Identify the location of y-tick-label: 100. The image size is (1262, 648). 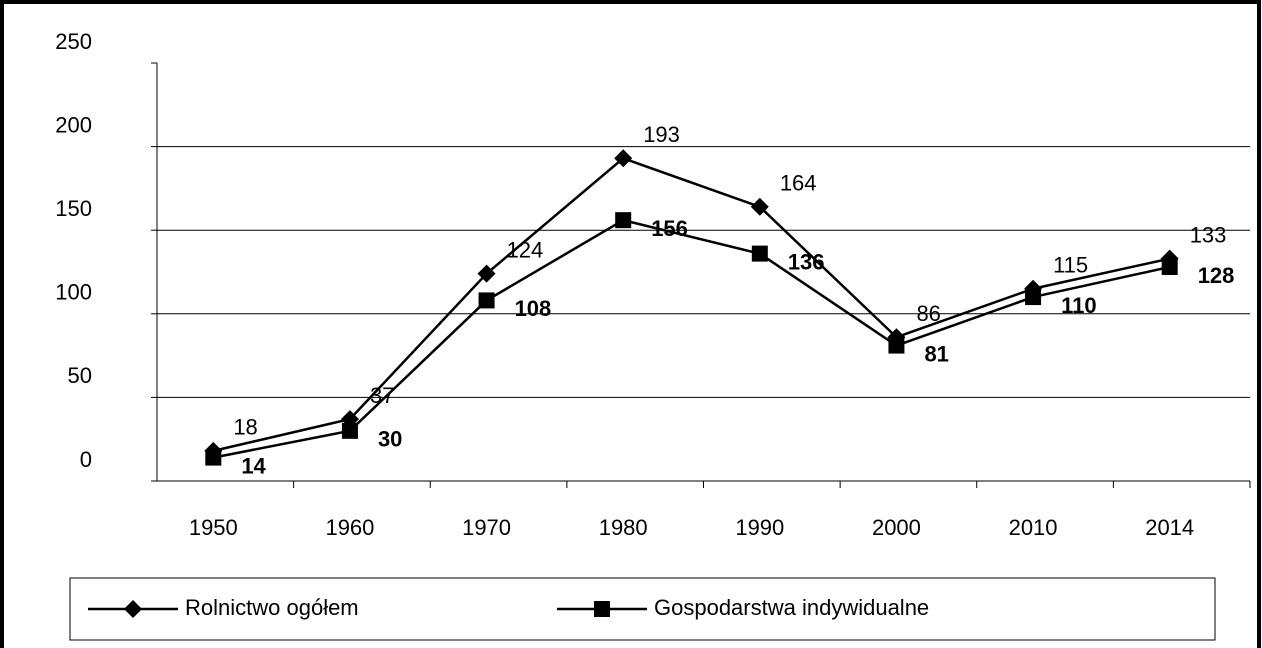
(73, 292).